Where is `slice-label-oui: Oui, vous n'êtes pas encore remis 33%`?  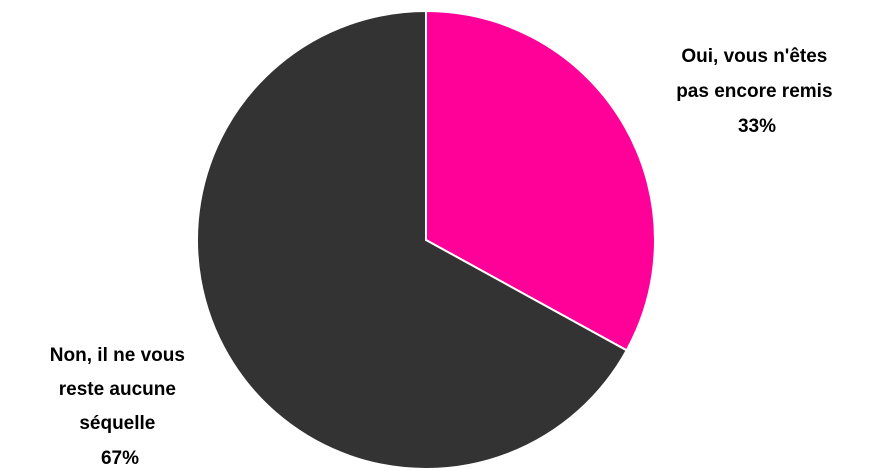
slice-label-oui: Oui, vous n'êtes pas encore remis 33% is located at coordinates (757, 91).